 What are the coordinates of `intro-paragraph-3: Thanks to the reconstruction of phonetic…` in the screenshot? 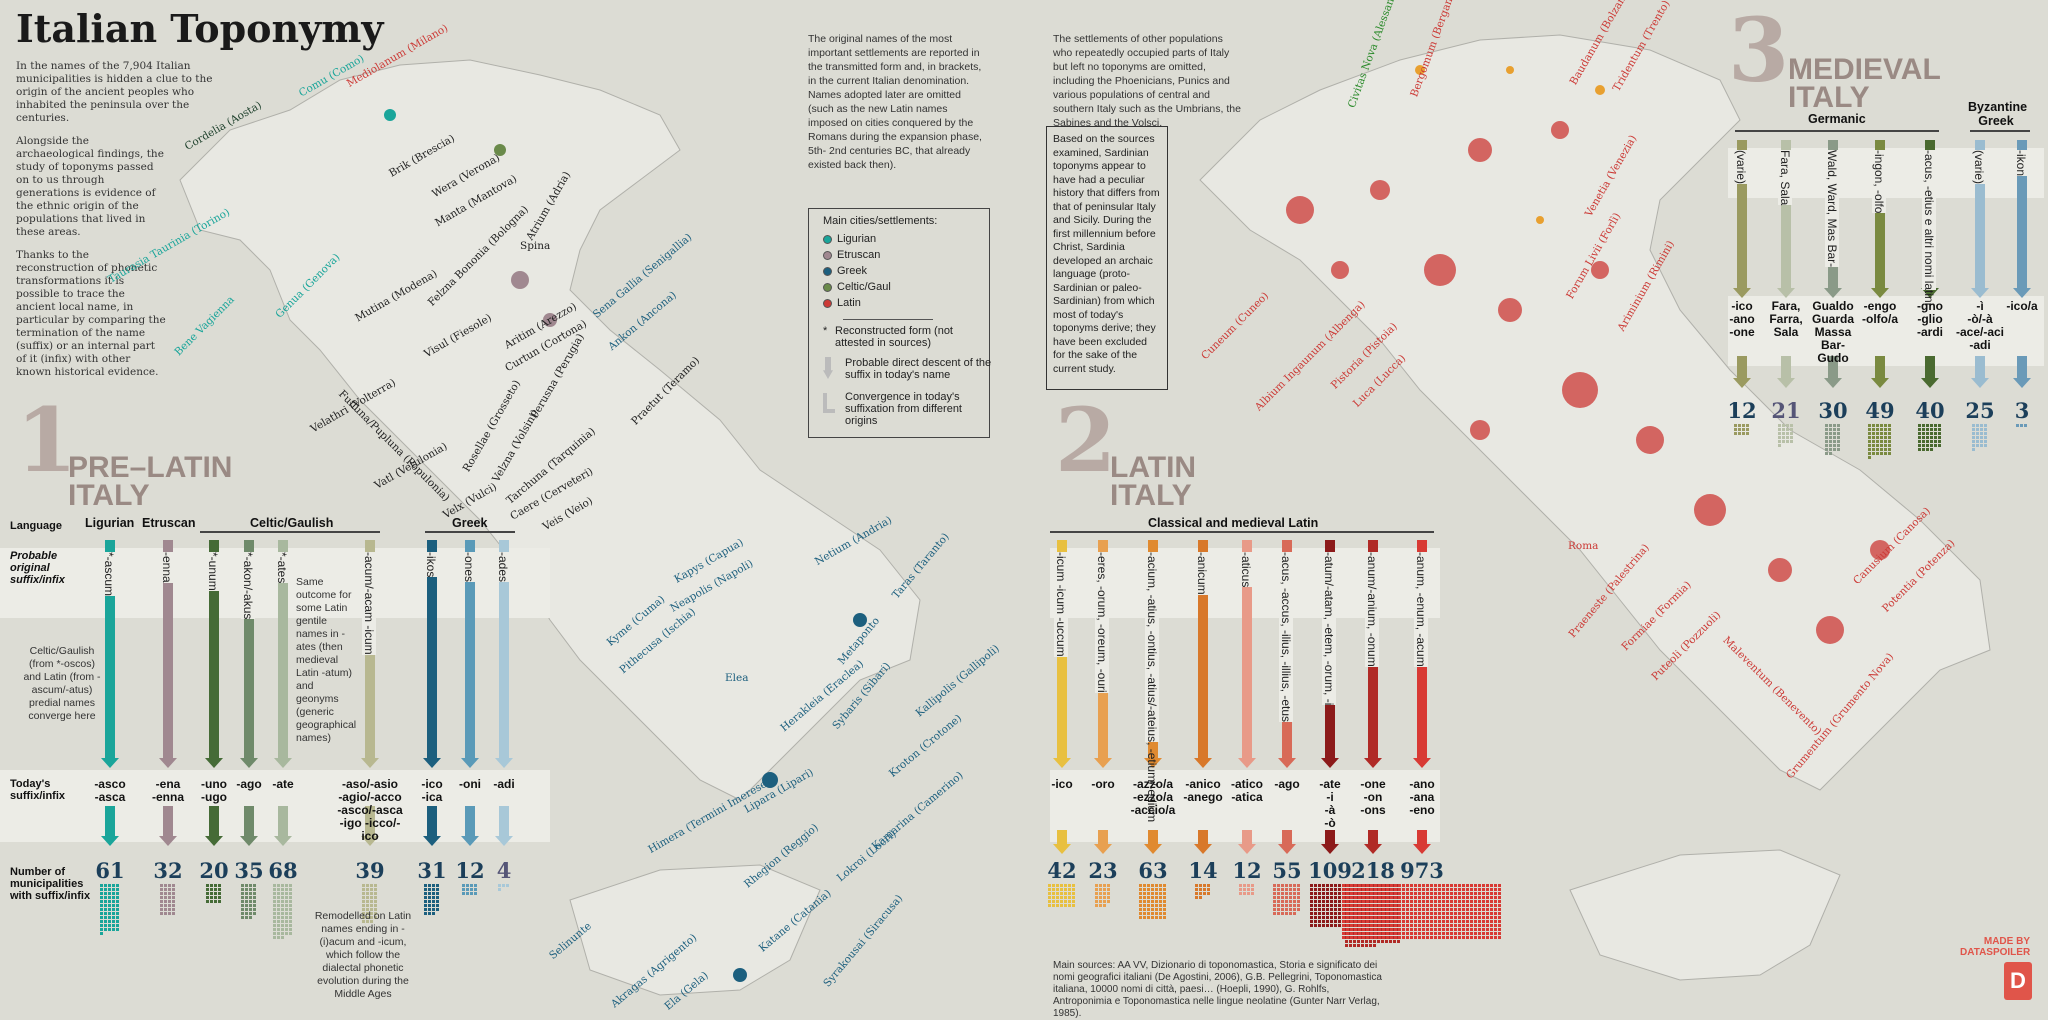 It's located at (91, 313).